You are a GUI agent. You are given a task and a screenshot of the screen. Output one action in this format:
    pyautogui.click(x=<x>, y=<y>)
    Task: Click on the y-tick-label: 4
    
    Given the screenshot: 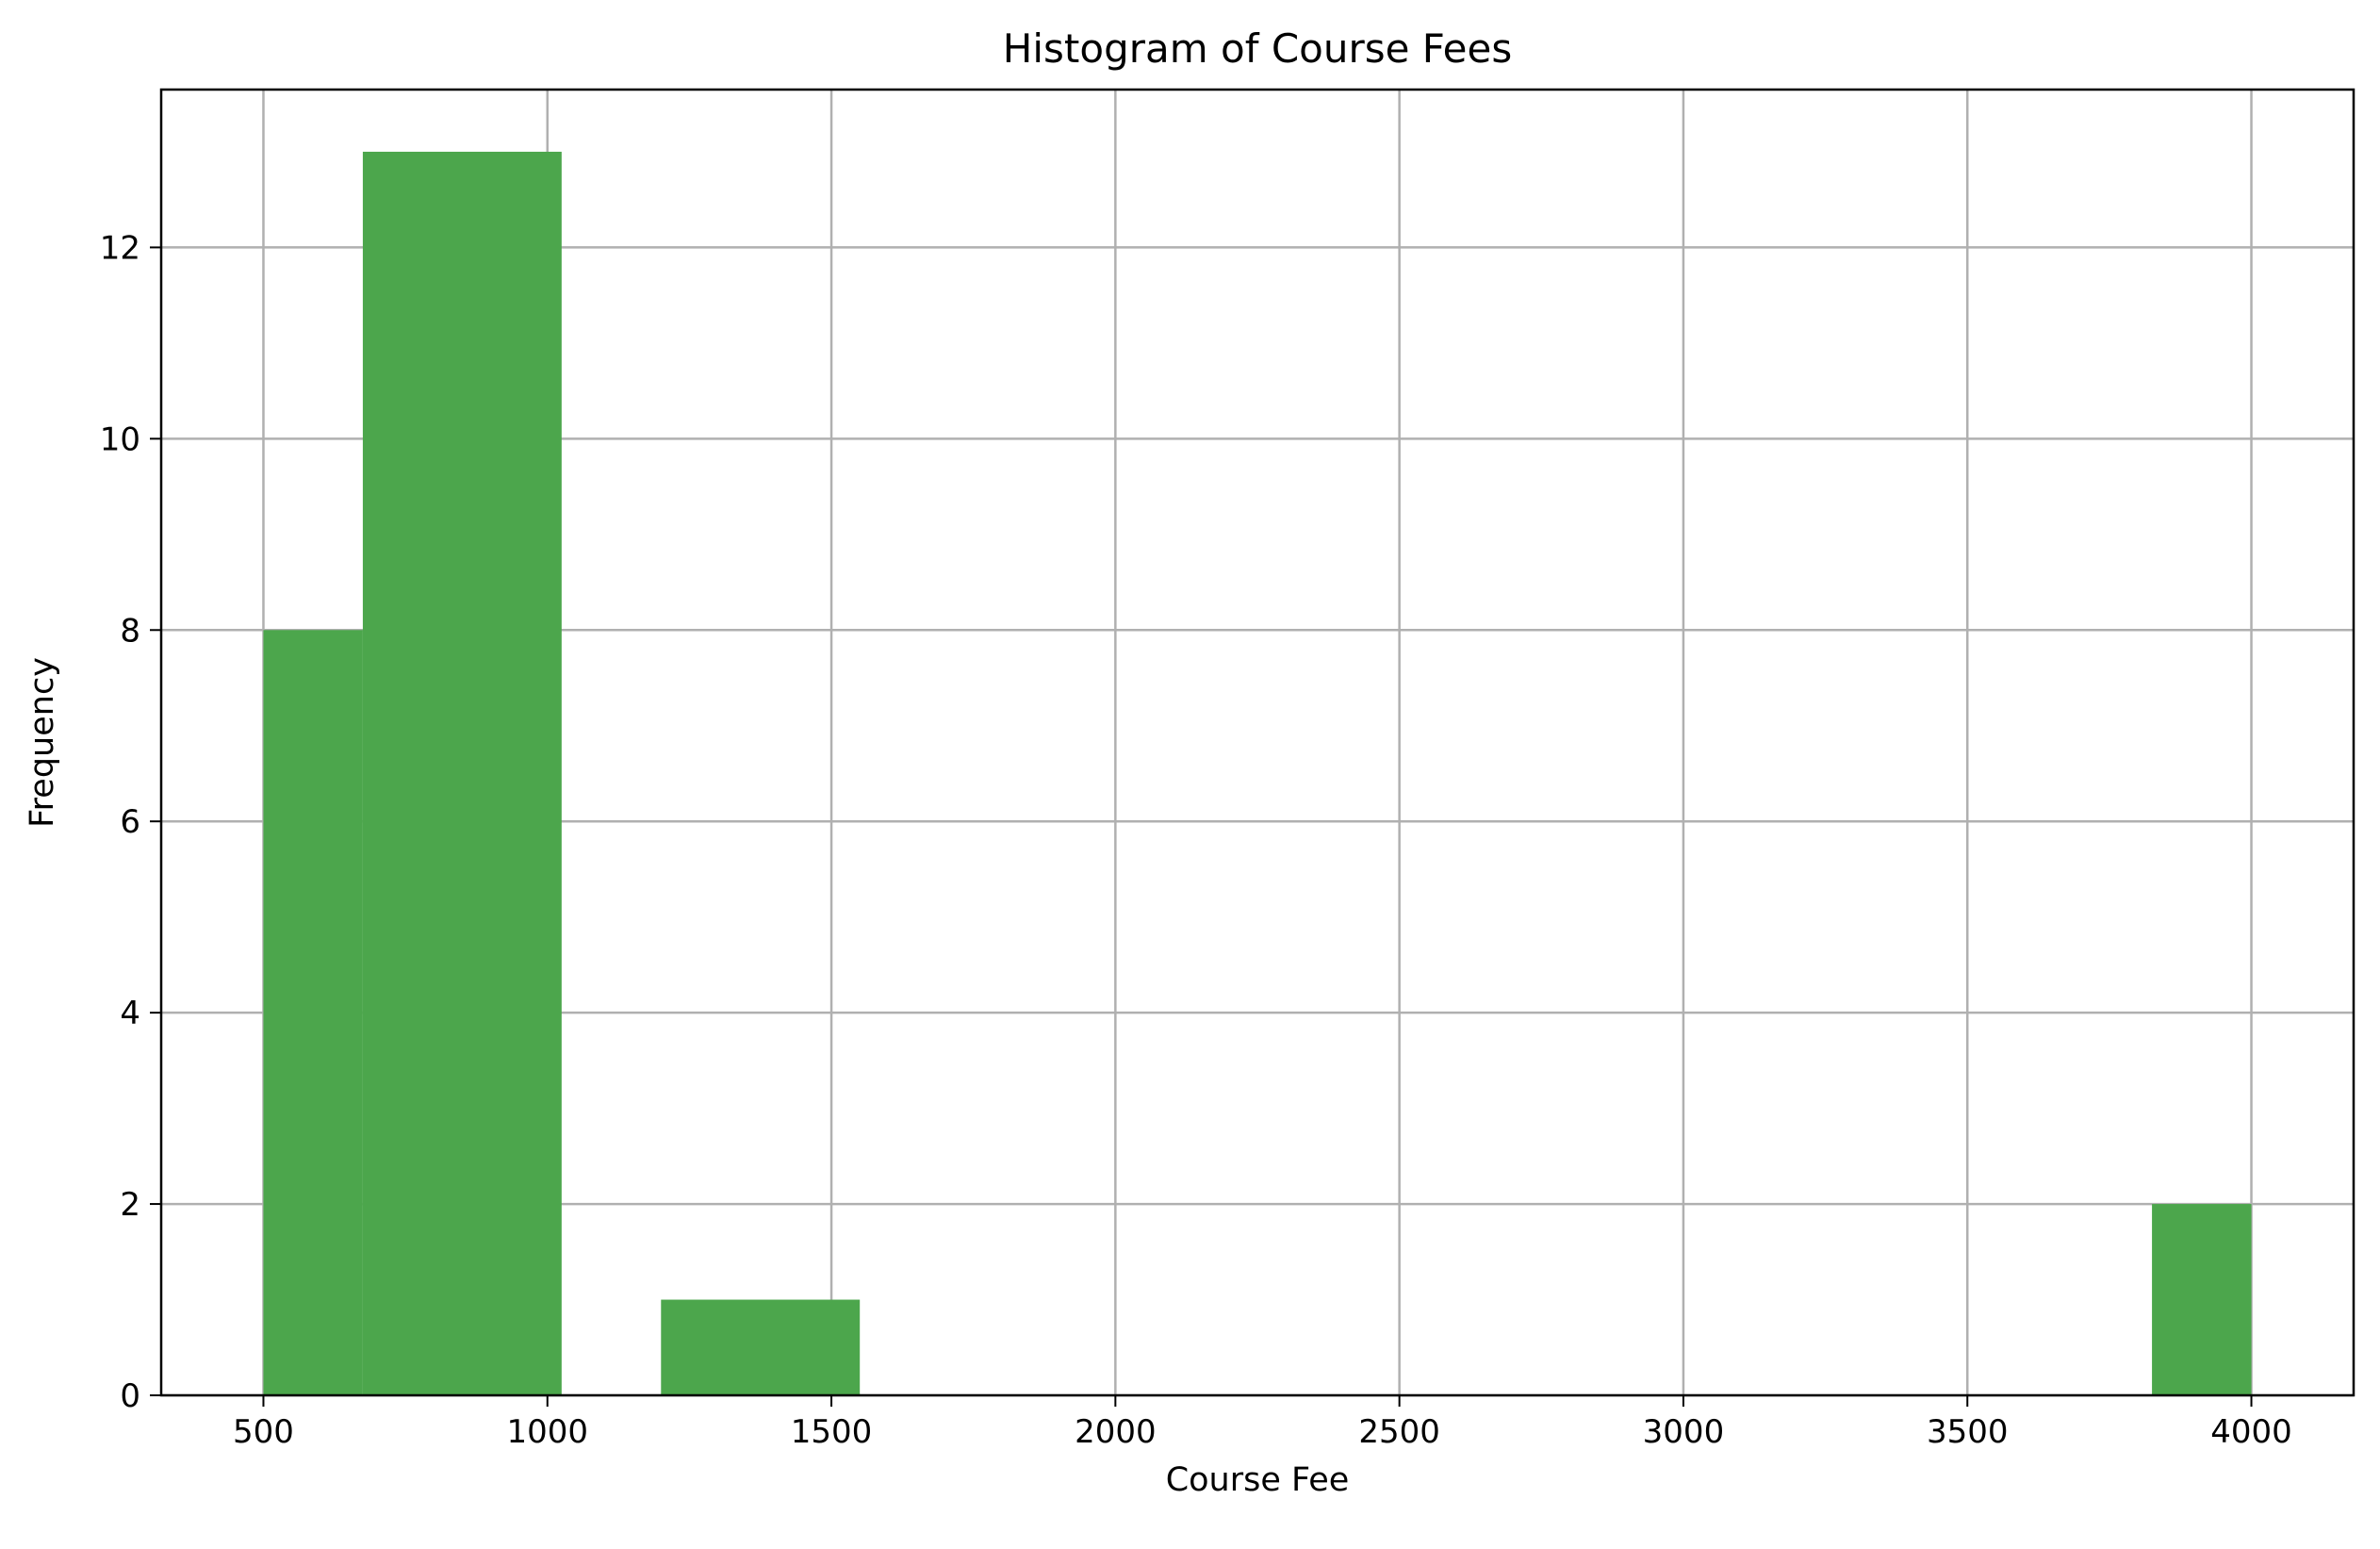 What is the action you would take?
    pyautogui.click(x=130, y=1013)
    